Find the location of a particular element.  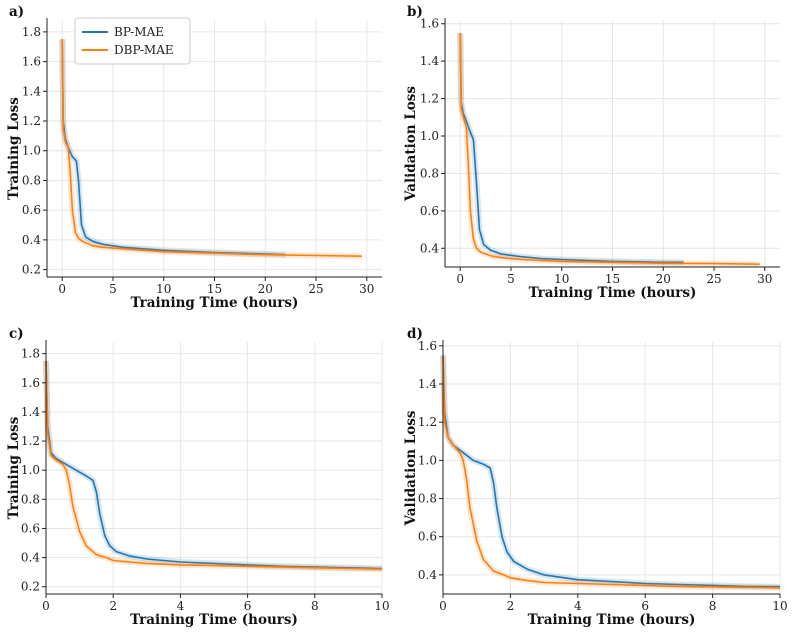

panel-label: a) is located at coordinates (16, 12).